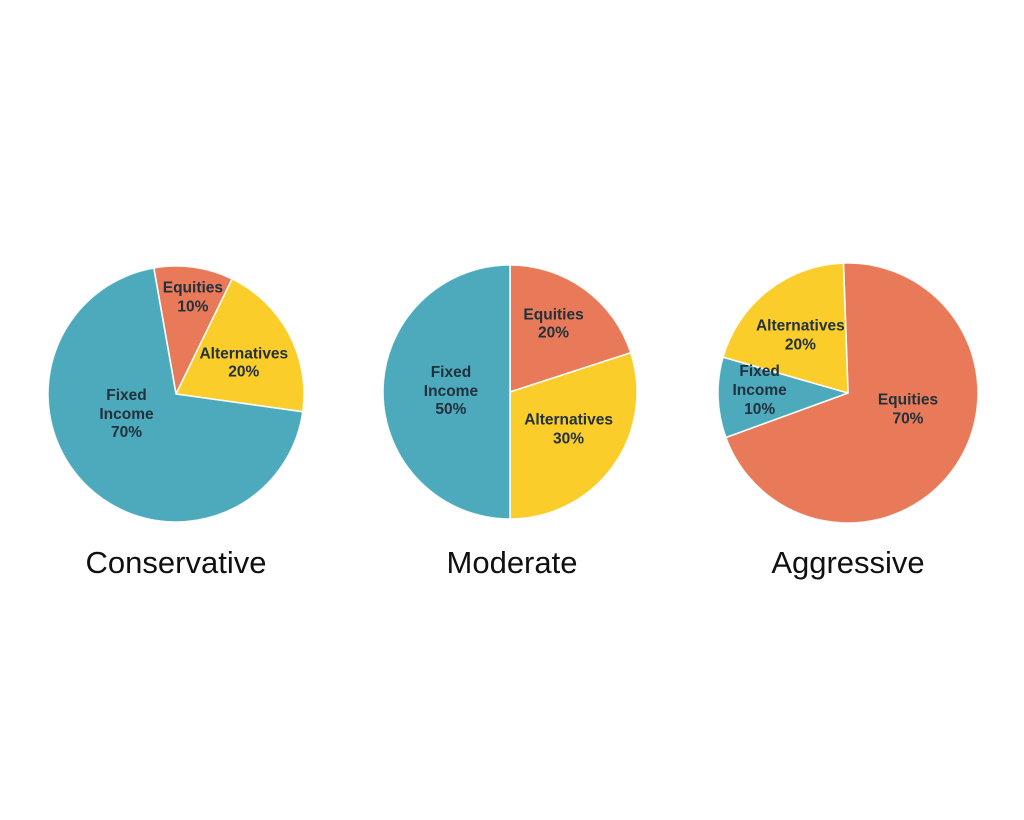 This screenshot has height=820, width=1024. I want to click on pie-aggressive: Equities 70% Fixed Income 10% Alternatives 20%, so click(848, 393).